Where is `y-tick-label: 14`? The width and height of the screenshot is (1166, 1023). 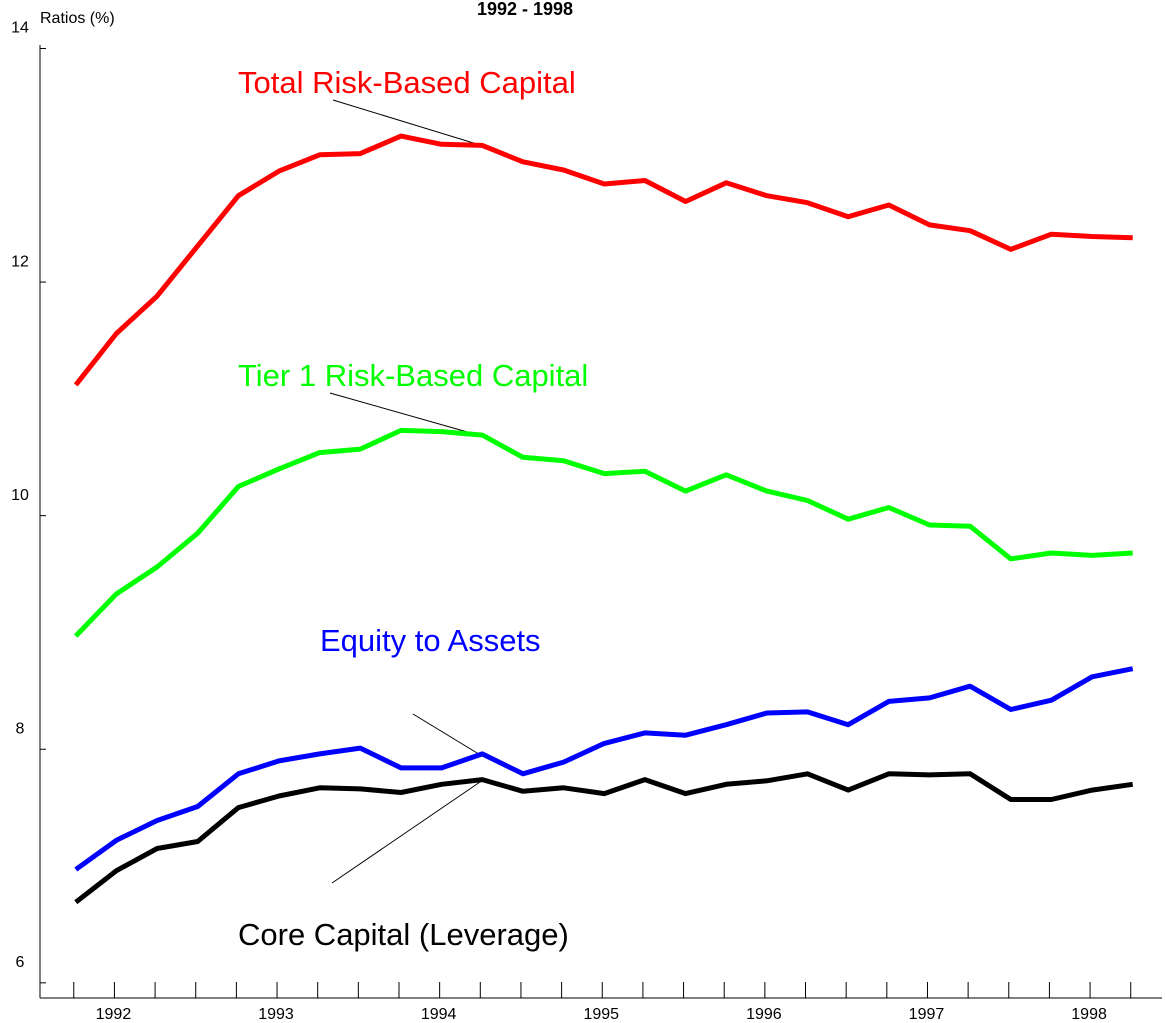
y-tick-label: 14 is located at coordinates (20, 28).